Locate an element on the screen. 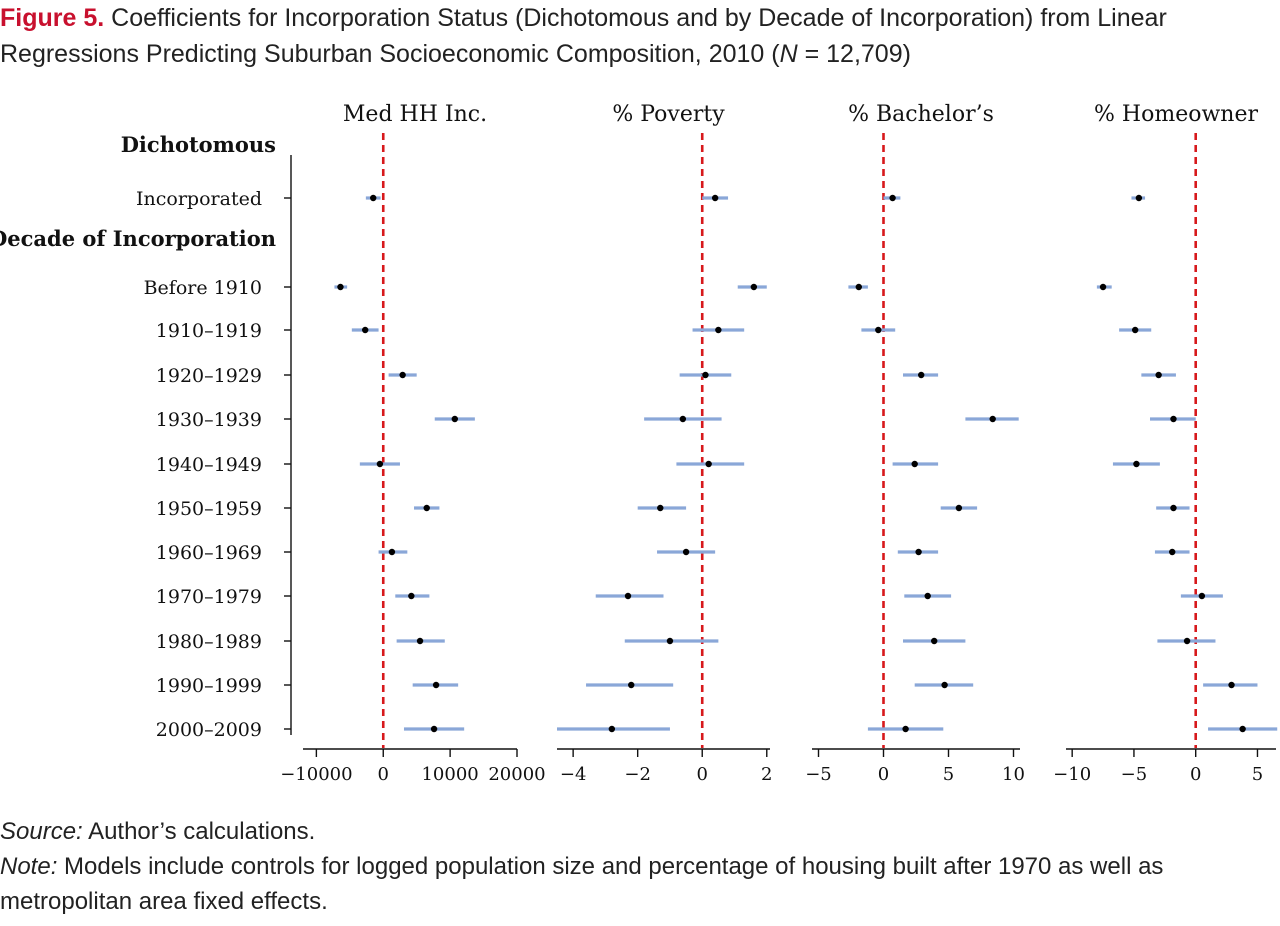 The width and height of the screenshot is (1280, 926). row-label: 1980–1989 is located at coordinates (209, 642).